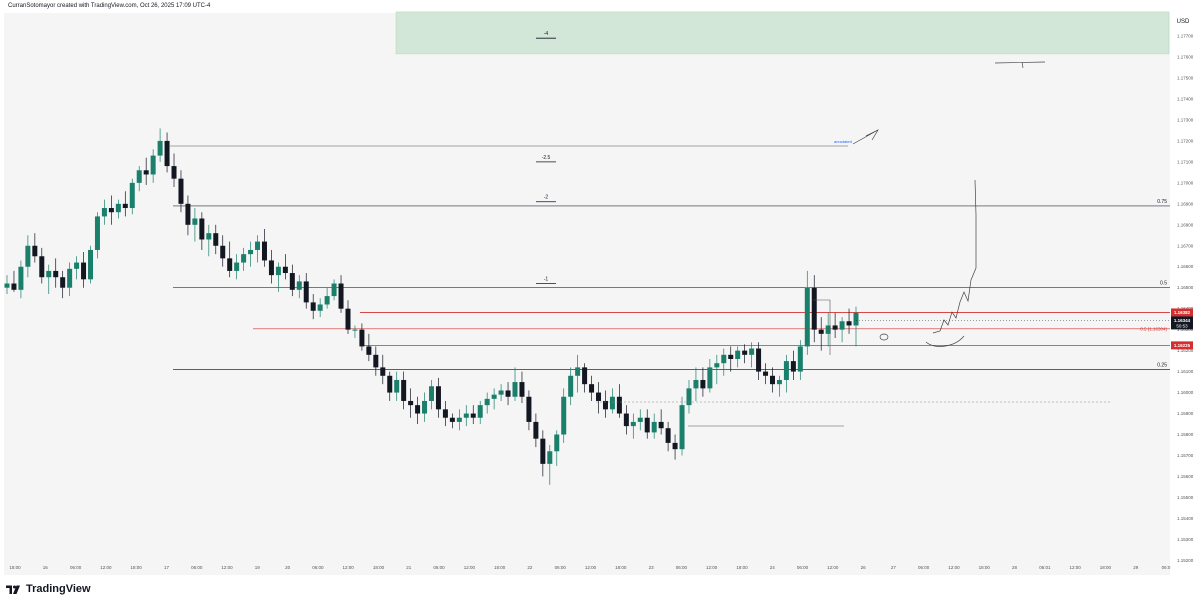  I want to click on red-price-tag, so click(1182, 312).